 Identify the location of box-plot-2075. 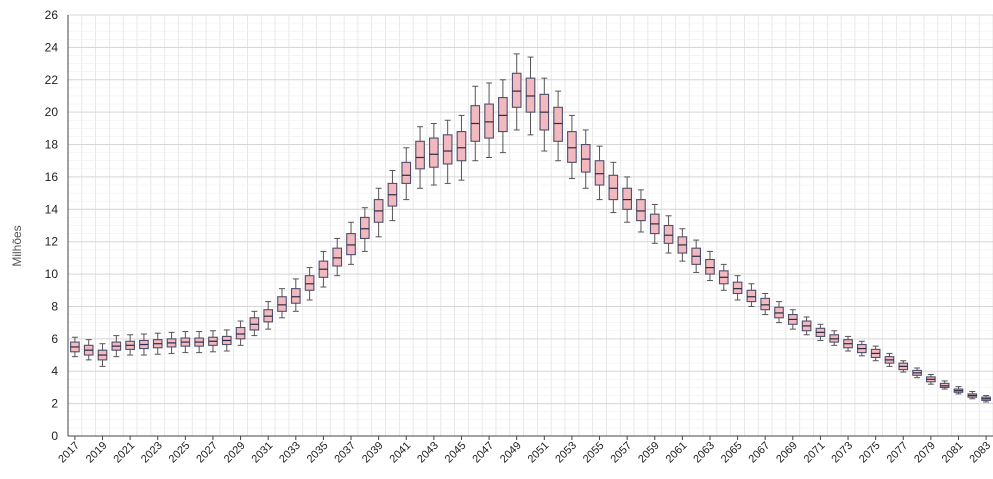
(875, 353).